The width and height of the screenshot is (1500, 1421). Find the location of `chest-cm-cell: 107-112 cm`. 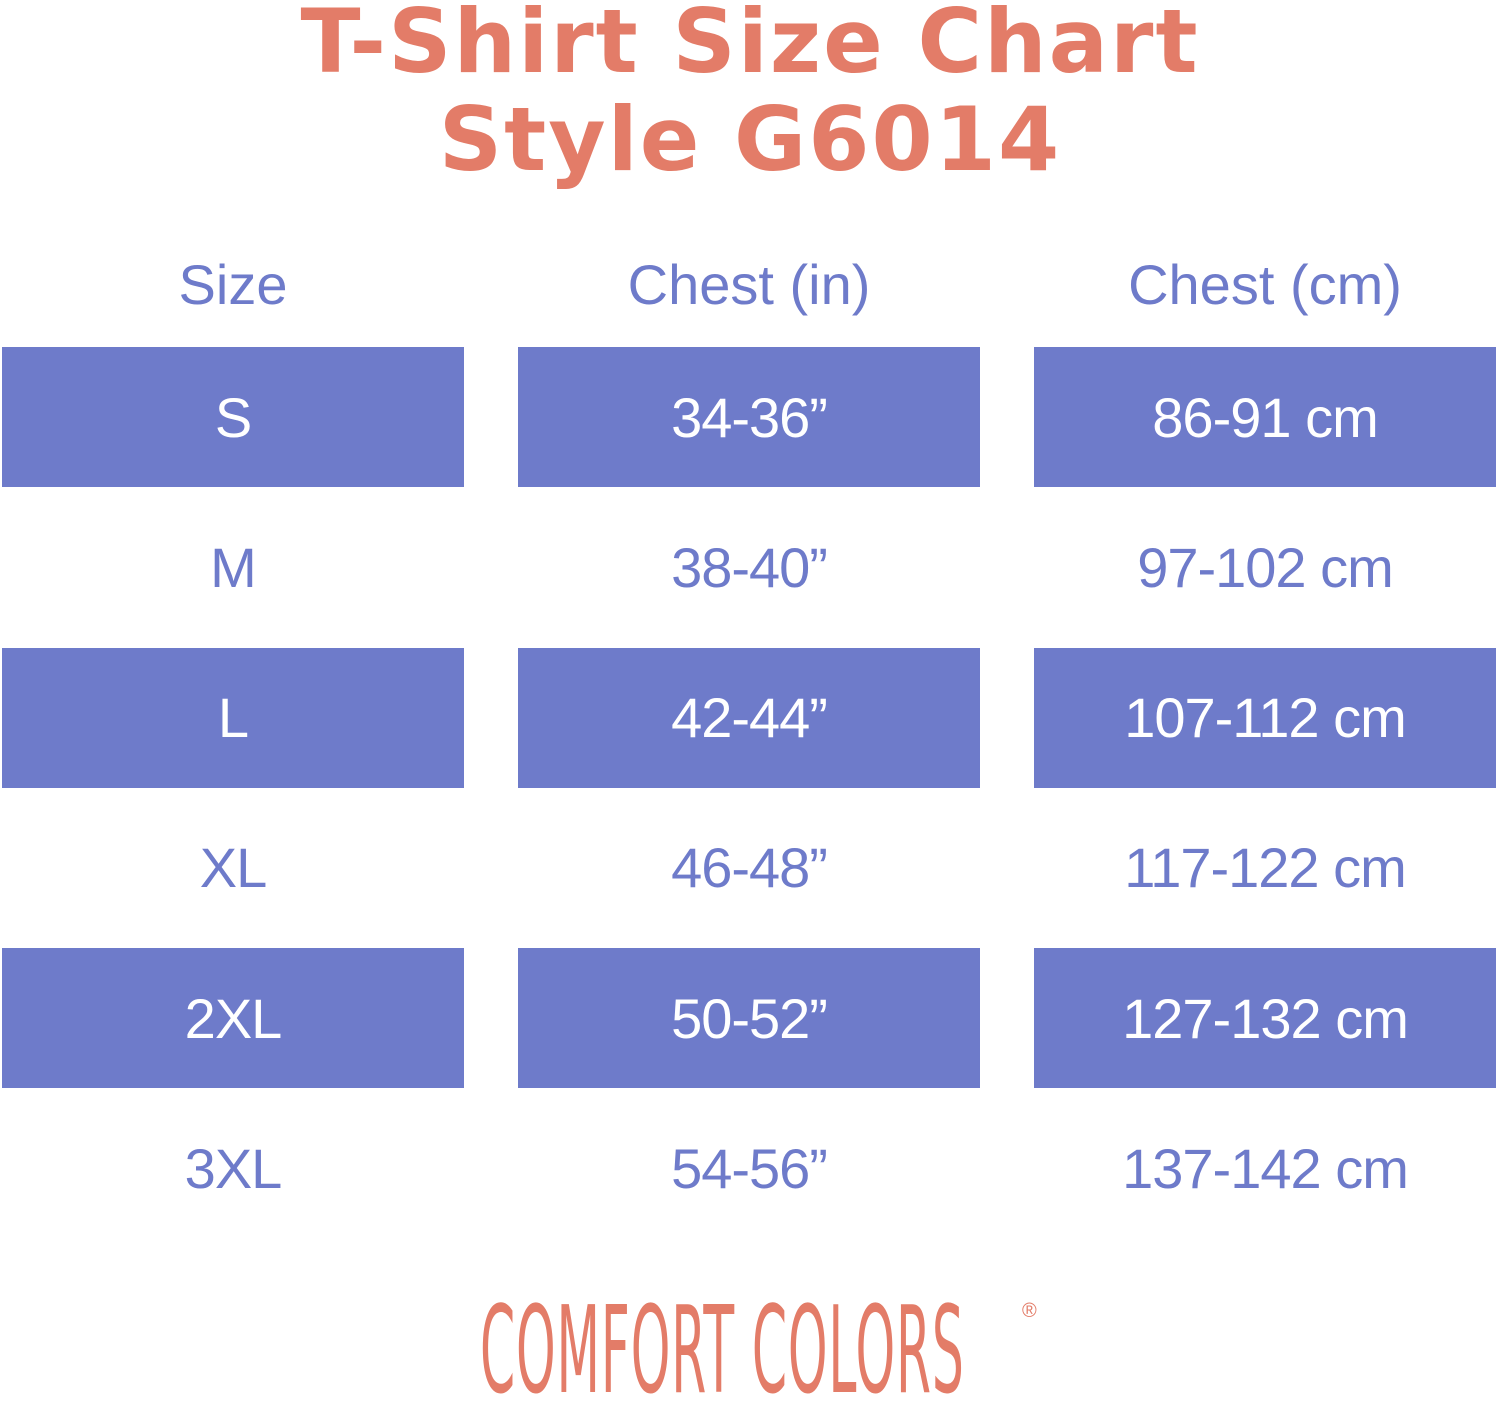

chest-cm-cell: 107-112 cm is located at coordinates (1265, 717).